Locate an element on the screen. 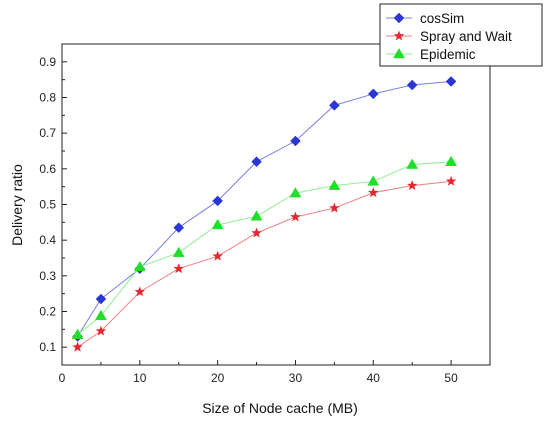  y-tick-label: 0.4 is located at coordinates (47, 240).